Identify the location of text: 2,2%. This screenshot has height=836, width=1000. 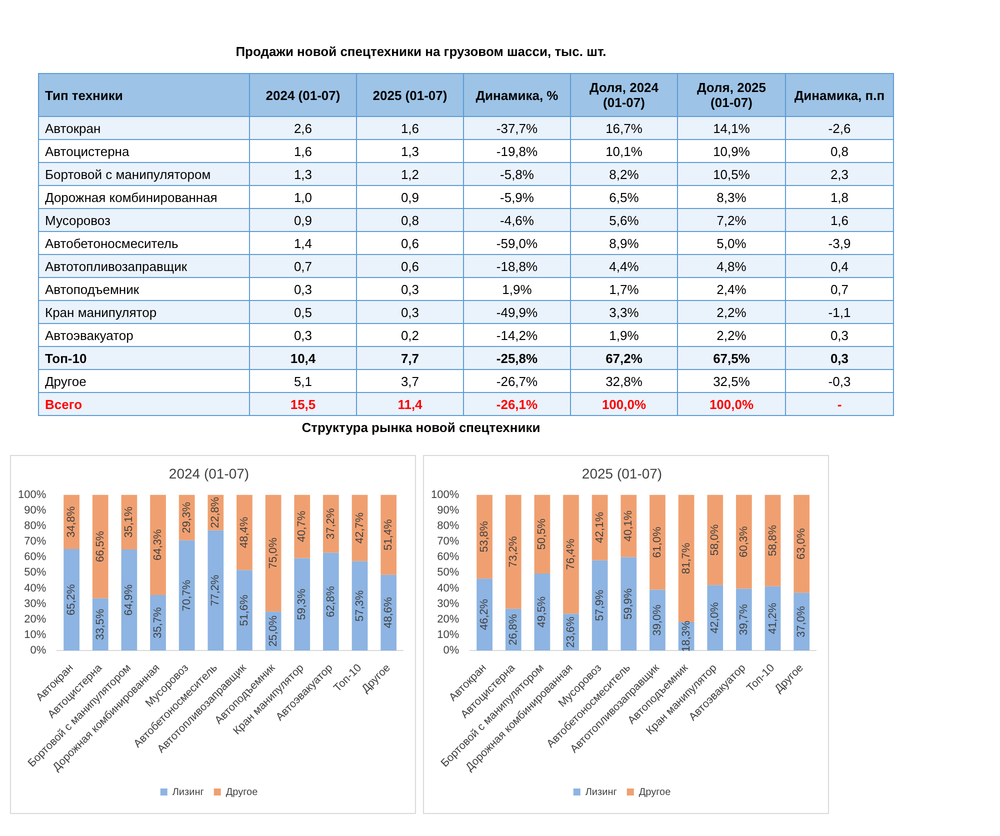
(731, 312).